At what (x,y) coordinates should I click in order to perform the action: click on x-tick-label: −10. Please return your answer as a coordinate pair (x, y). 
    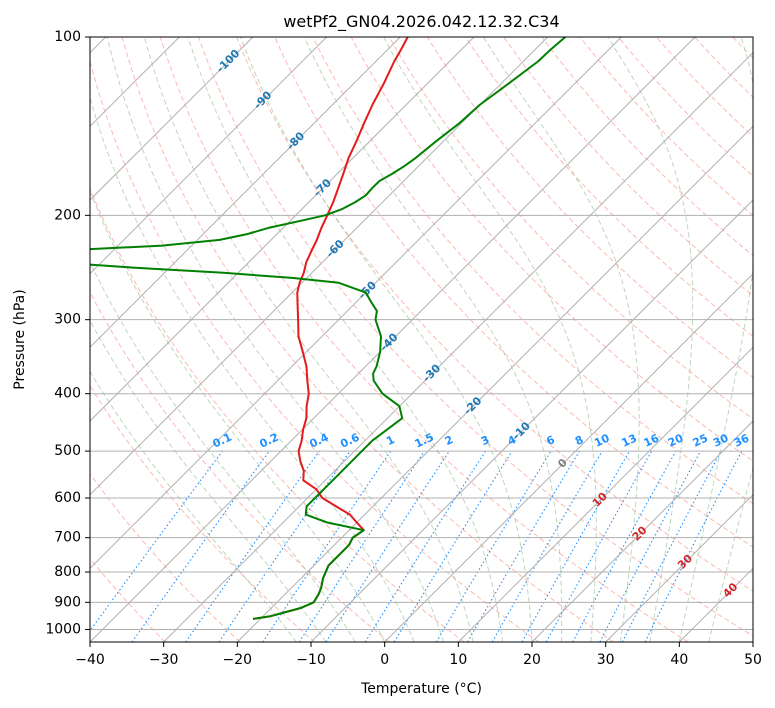
    Looking at the image, I should click on (311, 660).